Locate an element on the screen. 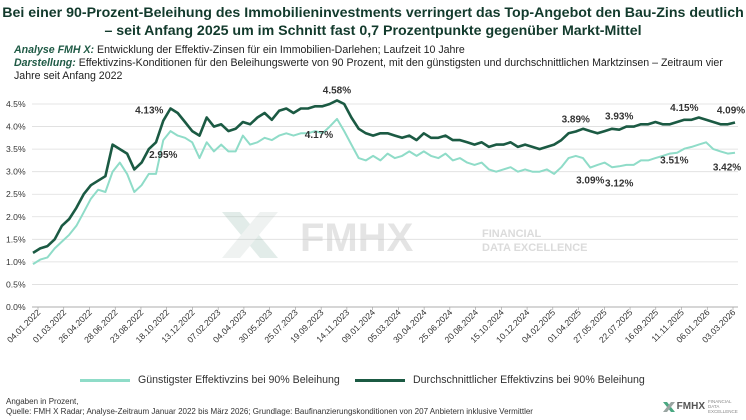  y-tick-label: 3.5% is located at coordinates (16, 149).